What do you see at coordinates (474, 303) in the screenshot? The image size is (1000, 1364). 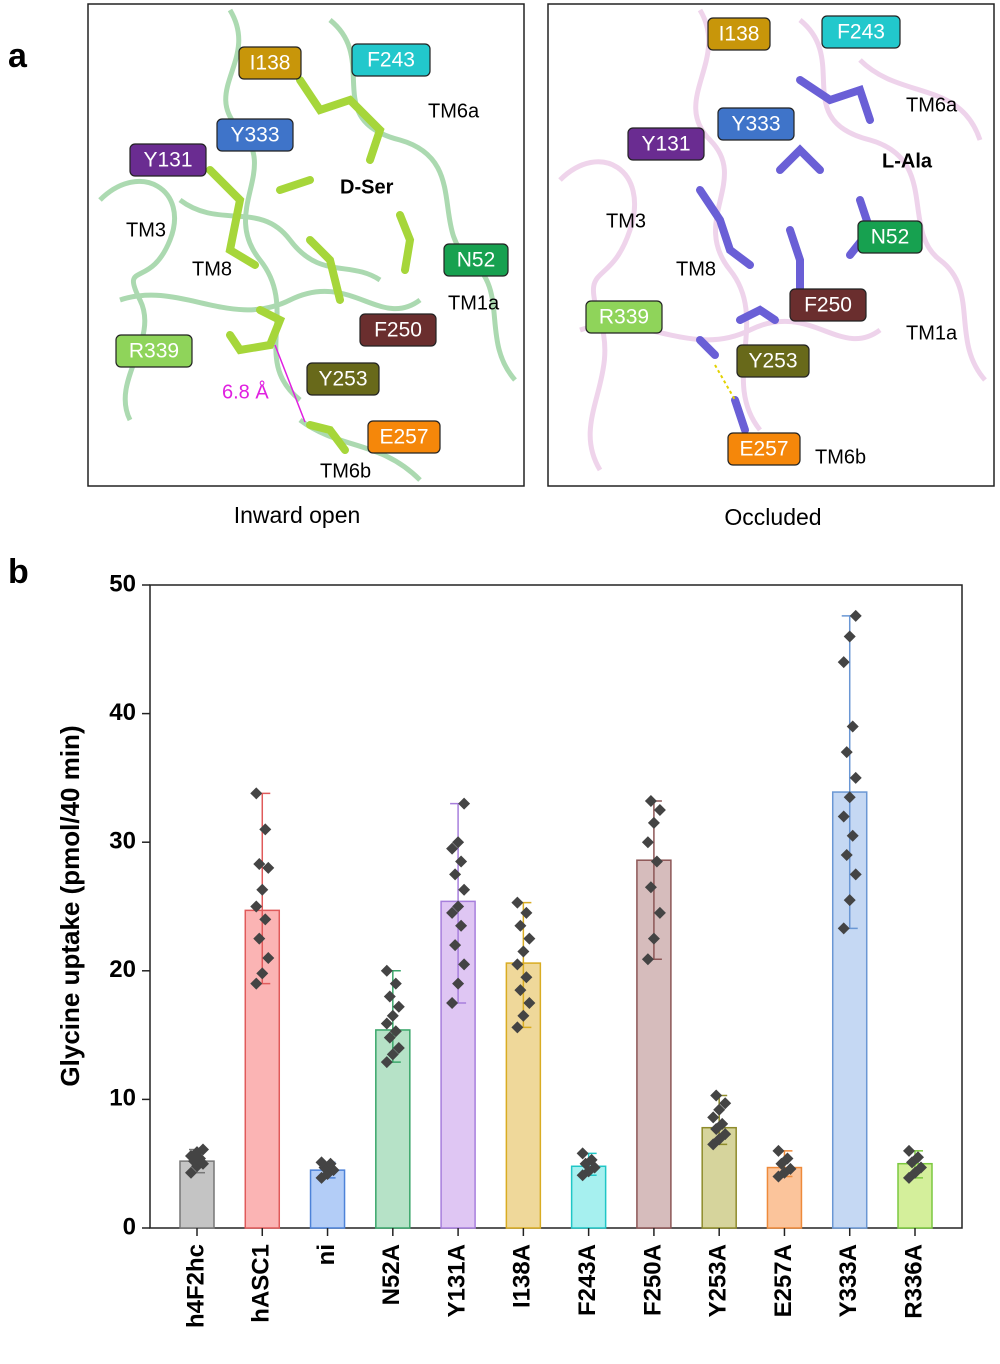 I see `structure-note: TM1a` at bounding box center [474, 303].